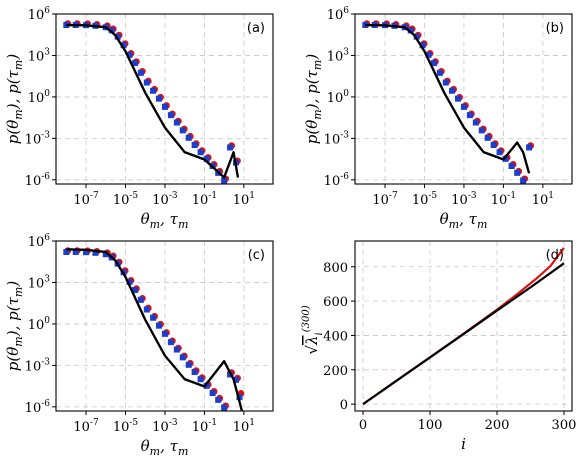  What do you see at coordinates (564, 425) in the screenshot?
I see `x-tick-label: 300` at bounding box center [564, 425].